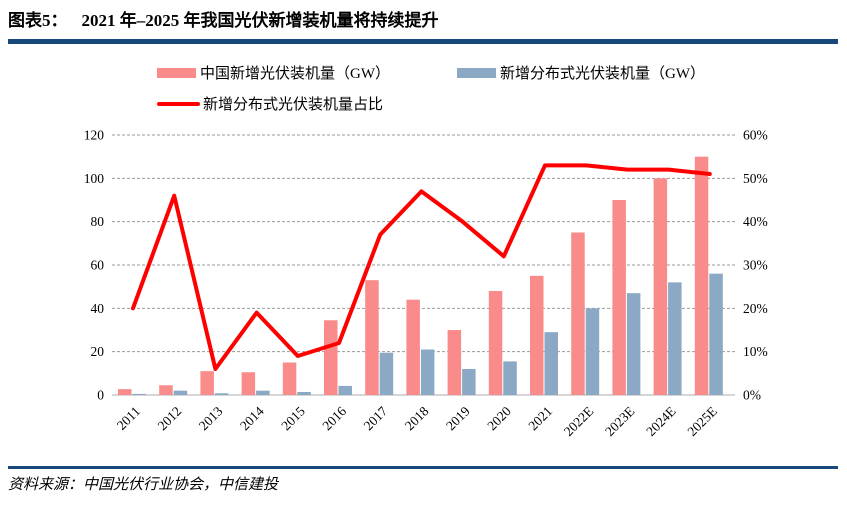 The image size is (847, 505). Describe the element at coordinates (495, 343) in the screenshot. I see `bar-total-2020` at that location.